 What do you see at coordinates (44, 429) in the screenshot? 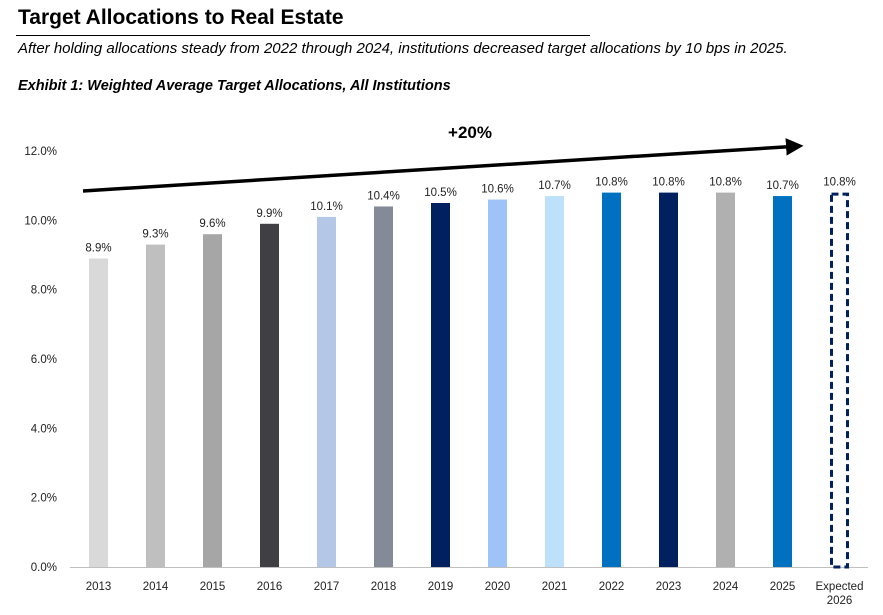
I see `y-tick-label: 4.0%` at bounding box center [44, 429].